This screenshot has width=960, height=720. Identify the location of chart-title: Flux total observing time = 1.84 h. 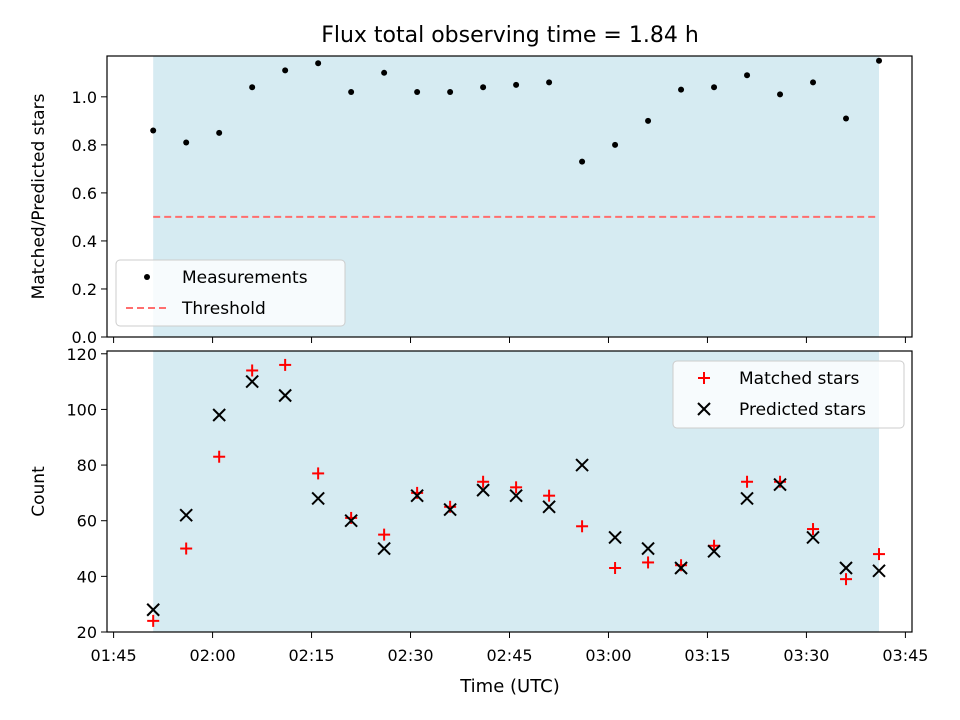
(510, 35).